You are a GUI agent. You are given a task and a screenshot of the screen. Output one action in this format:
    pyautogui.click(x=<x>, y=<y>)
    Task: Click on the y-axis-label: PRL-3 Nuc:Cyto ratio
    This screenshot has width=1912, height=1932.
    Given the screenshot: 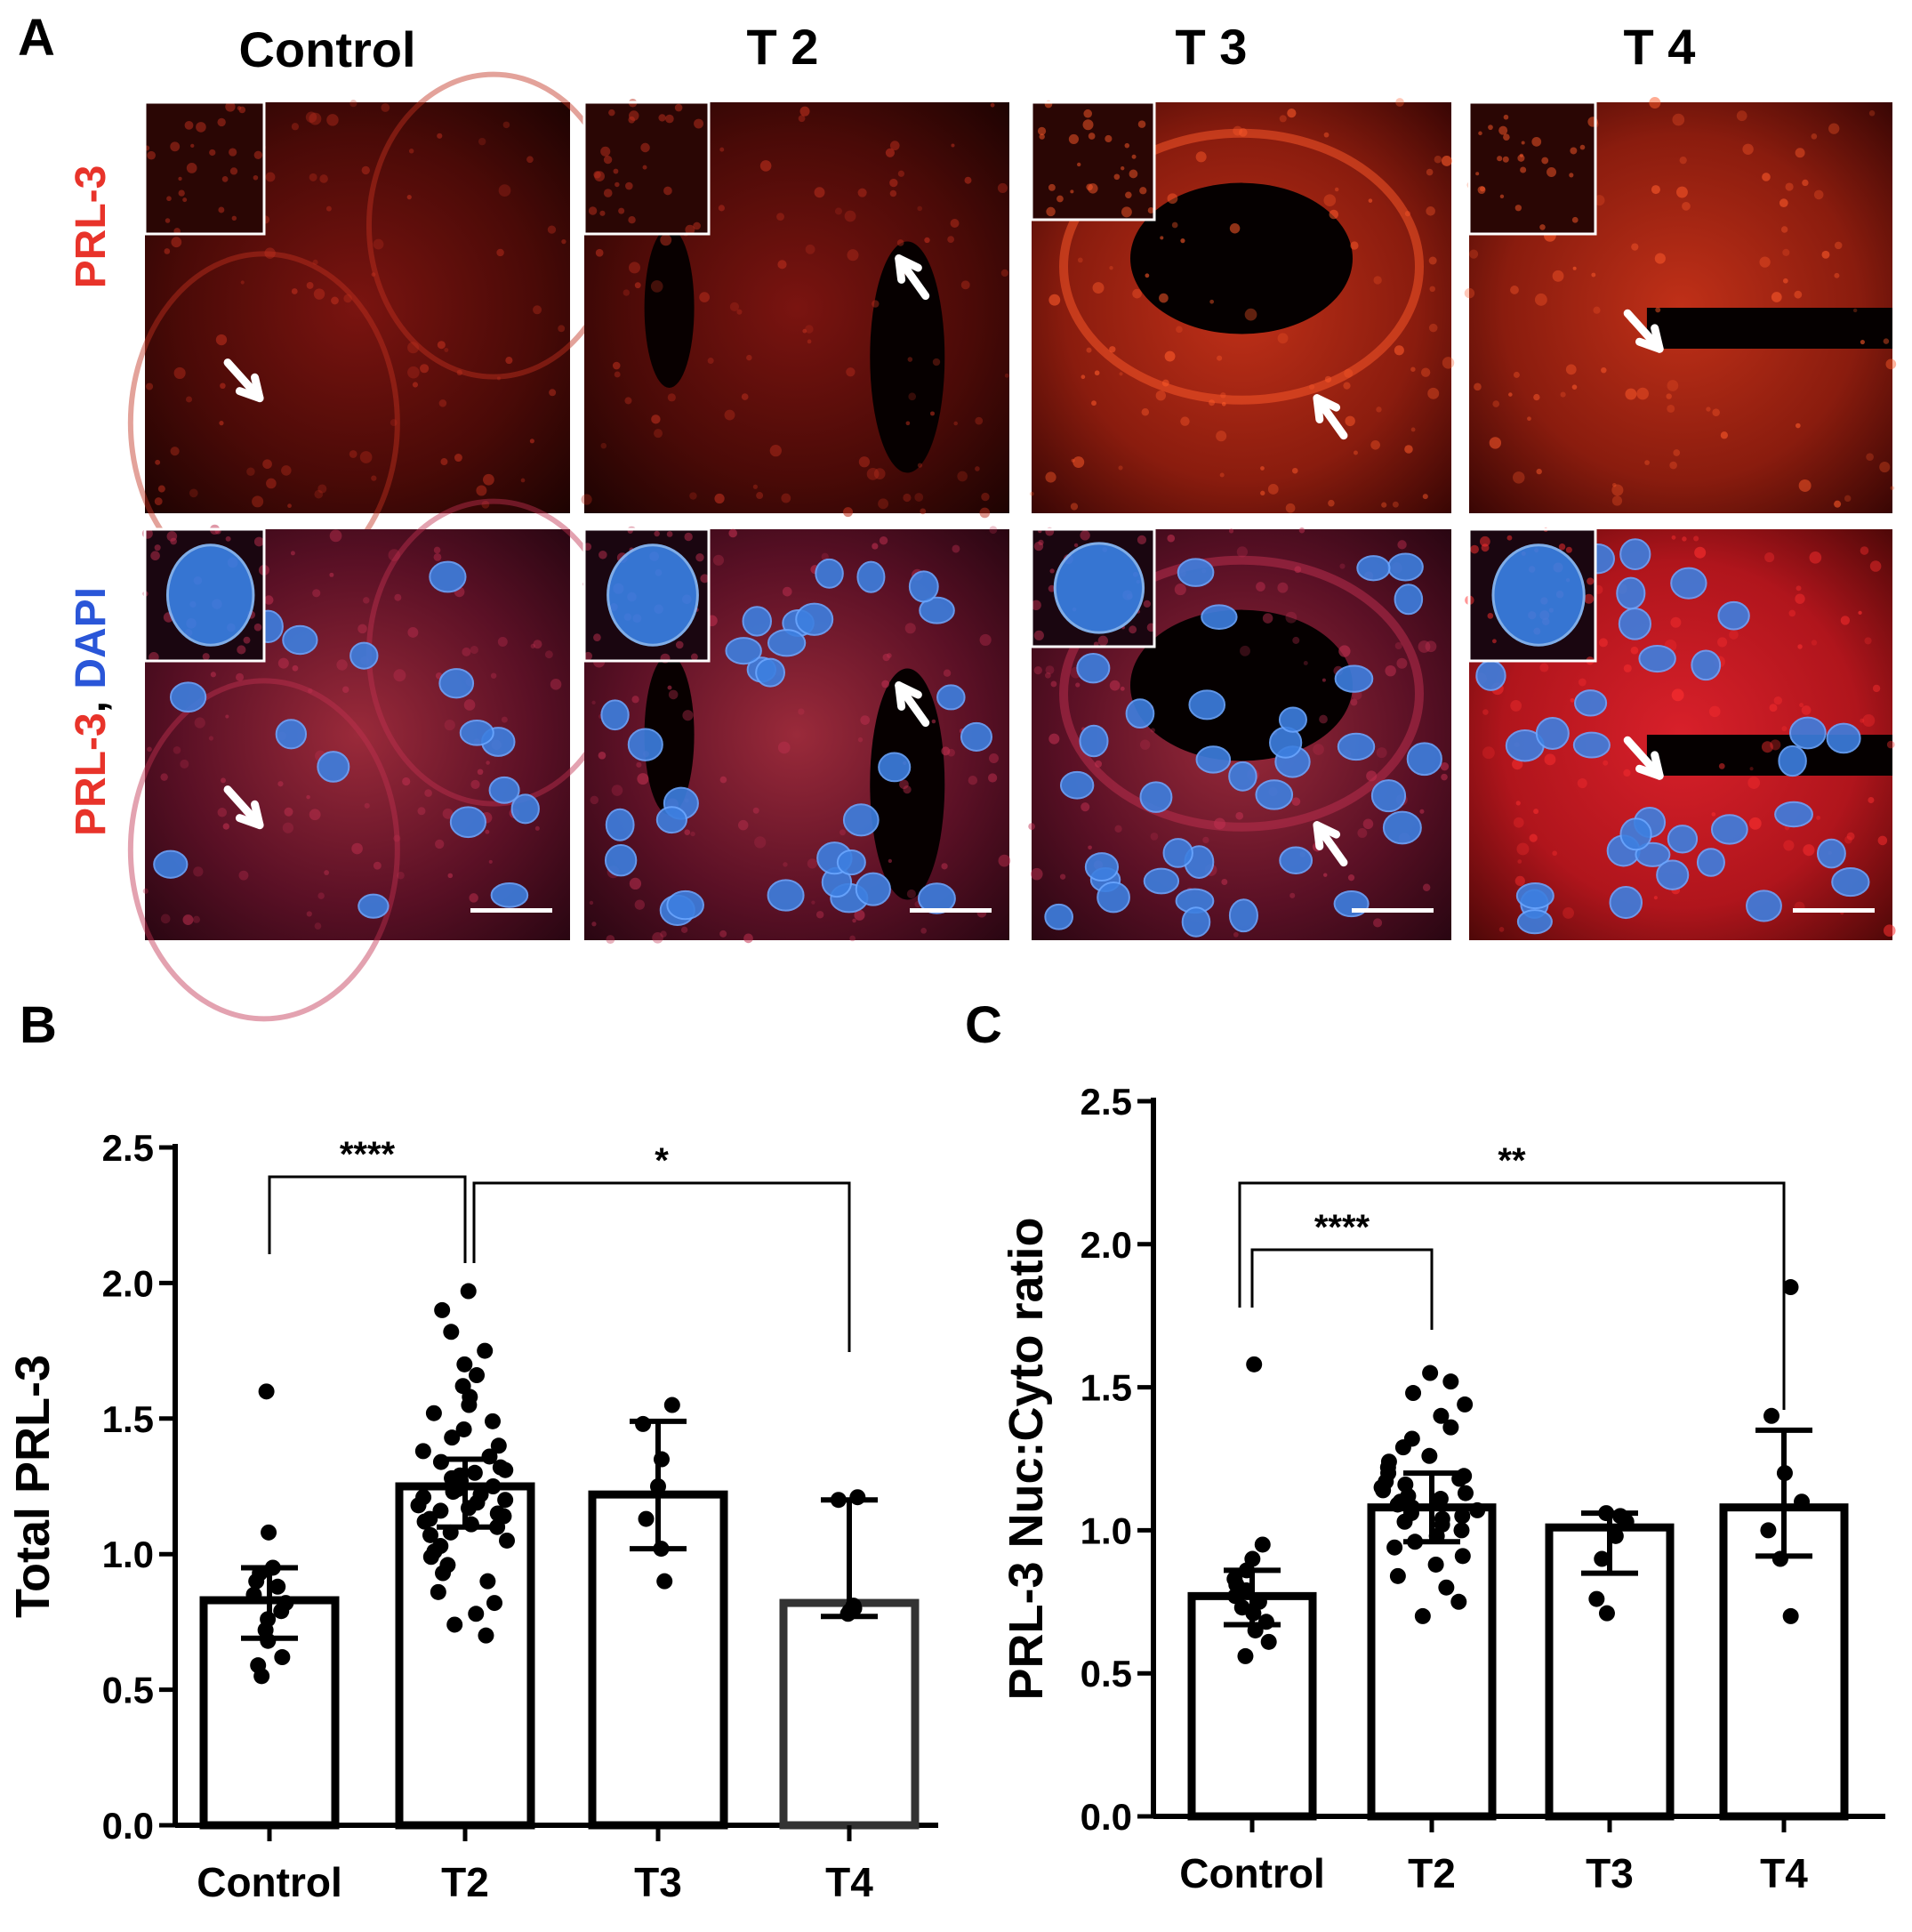 What is the action you would take?
    pyautogui.click(x=1026, y=1458)
    